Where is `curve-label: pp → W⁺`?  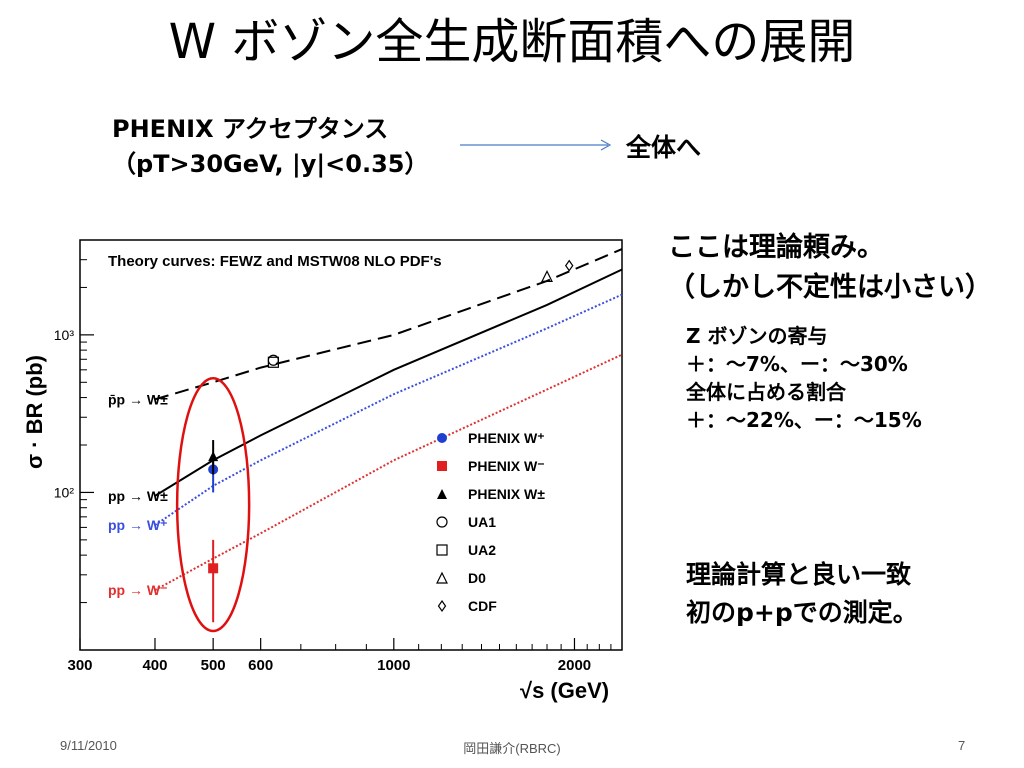 curve-label: pp → W⁺ is located at coordinates (138, 525).